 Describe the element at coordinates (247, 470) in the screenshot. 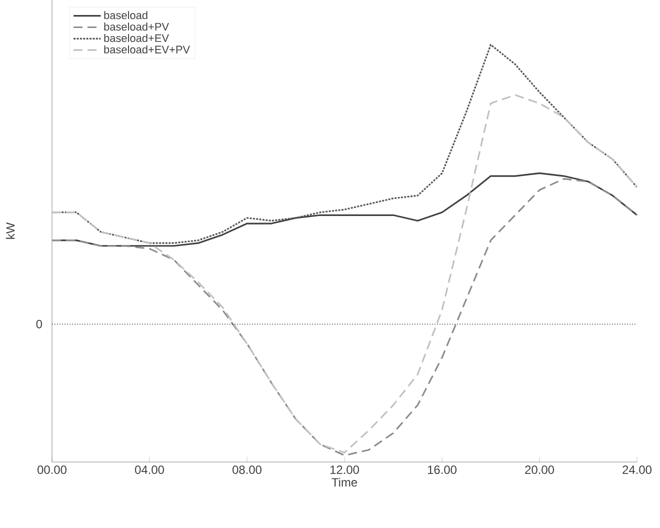

I see `x-tick-label: 08.00` at that location.